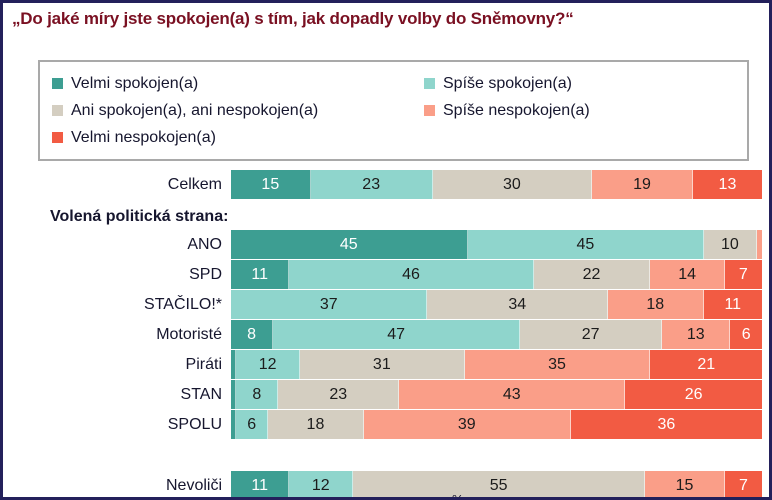  I want to click on legend-item: Velmi spokojen(a), so click(238, 84).